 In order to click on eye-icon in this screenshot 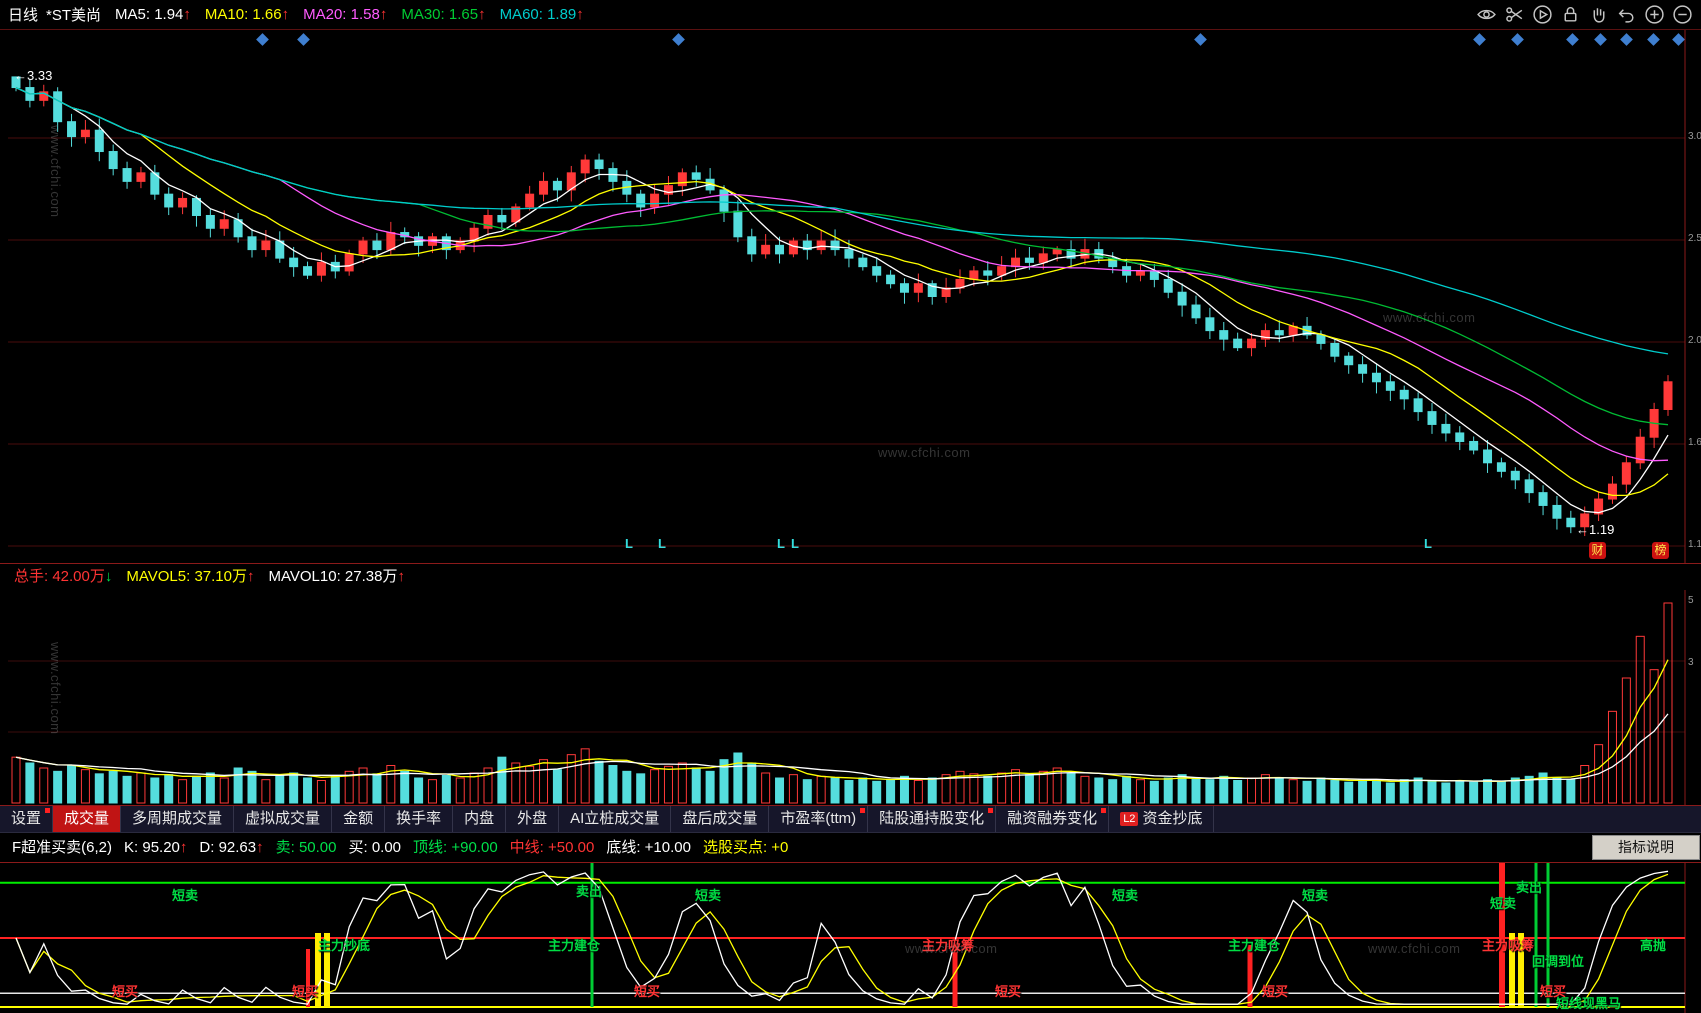, I will do `click(1486, 14)`.